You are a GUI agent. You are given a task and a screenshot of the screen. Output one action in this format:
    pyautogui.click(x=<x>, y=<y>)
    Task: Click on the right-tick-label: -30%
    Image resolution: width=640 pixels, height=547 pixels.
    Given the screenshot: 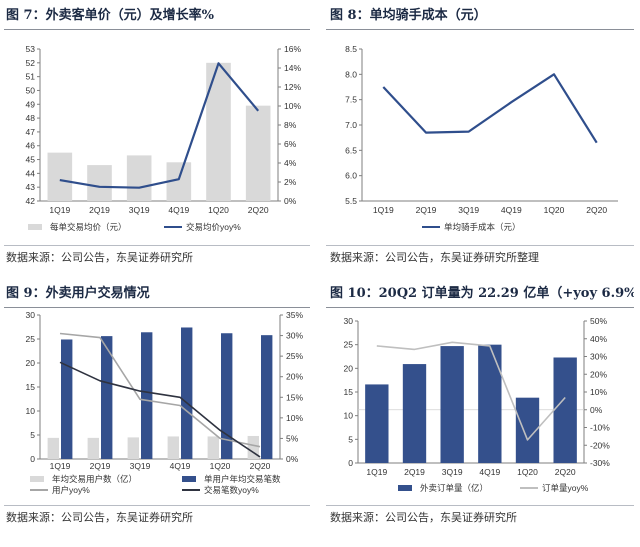 What is the action you would take?
    pyautogui.click(x=600, y=463)
    